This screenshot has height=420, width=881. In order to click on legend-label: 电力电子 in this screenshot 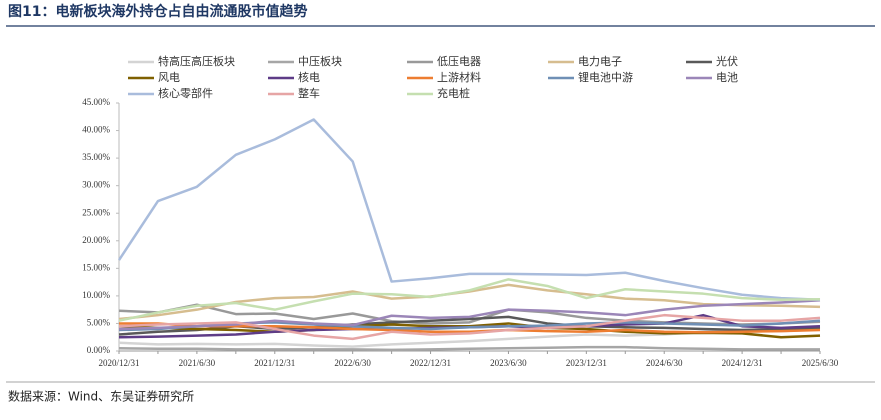, I will do `click(600, 61)`.